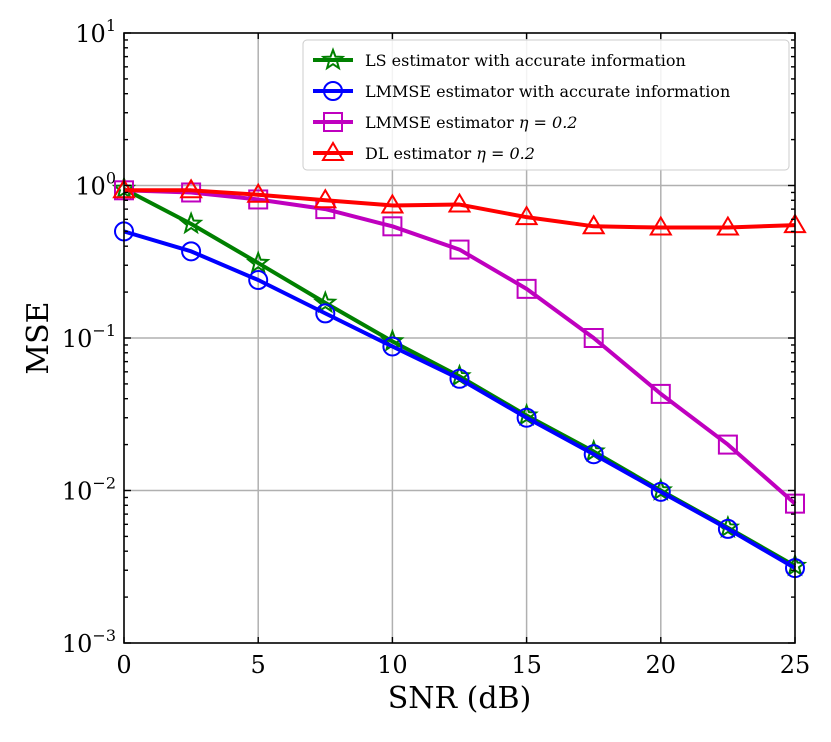 The height and width of the screenshot is (742, 831). Describe the element at coordinates (450, 153) in the screenshot. I see `legend-label: DL estimator η = 0.2` at that location.